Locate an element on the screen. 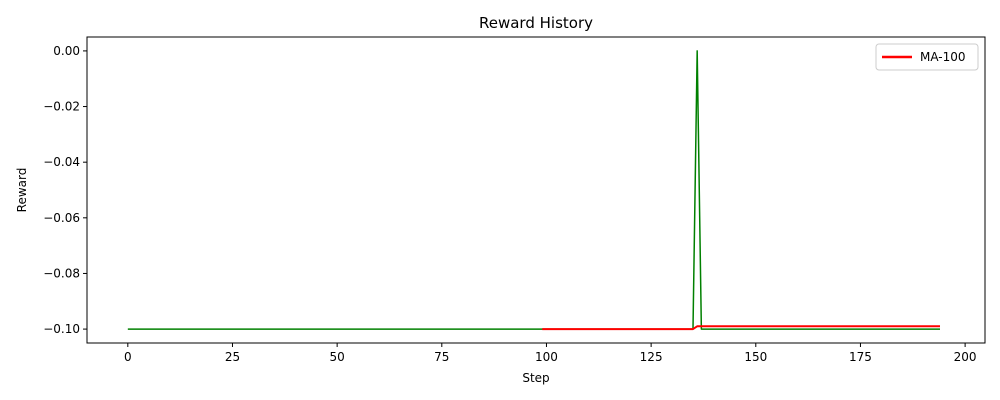 Image resolution: width=1000 pixels, height=400 pixels. x-axis-ticks: 0 25 50 75 100 125 150 175 200 is located at coordinates (550, 353).